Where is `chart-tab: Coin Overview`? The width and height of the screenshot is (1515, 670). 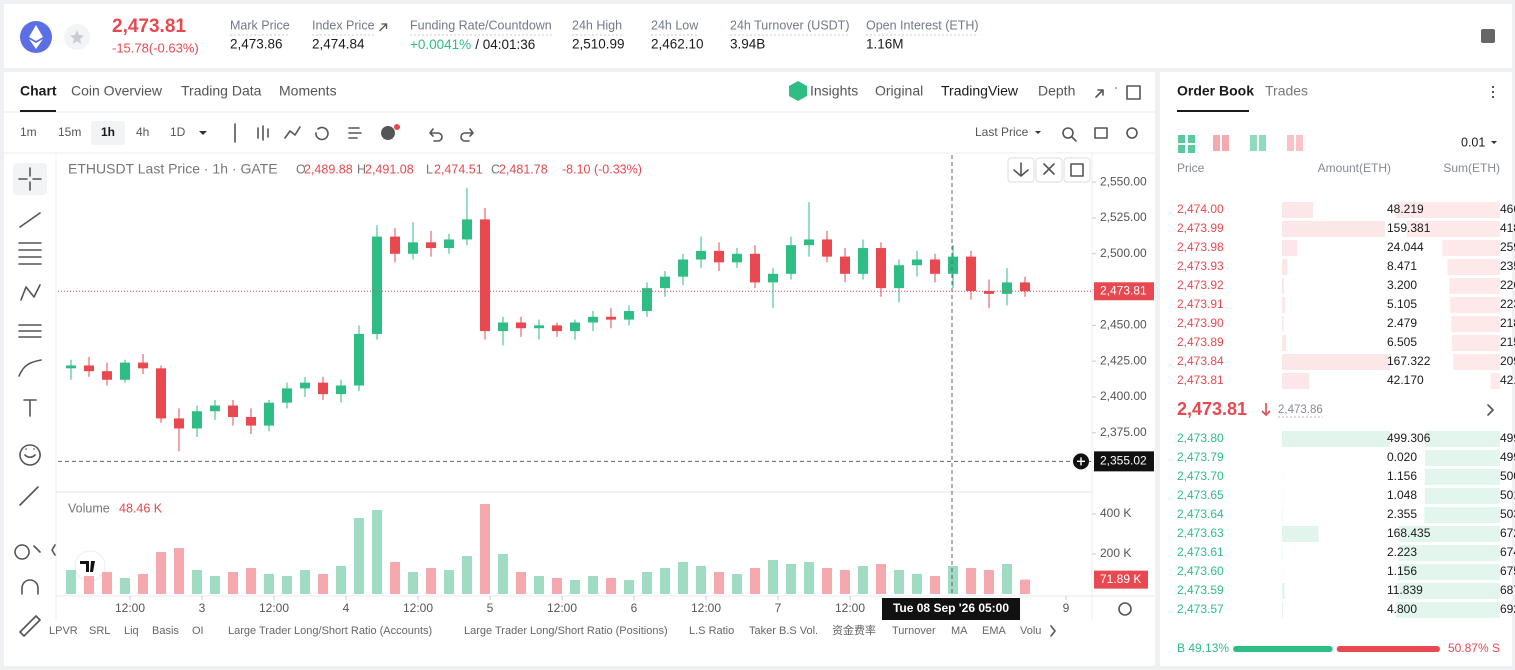 chart-tab: Coin Overview is located at coordinates (117, 91).